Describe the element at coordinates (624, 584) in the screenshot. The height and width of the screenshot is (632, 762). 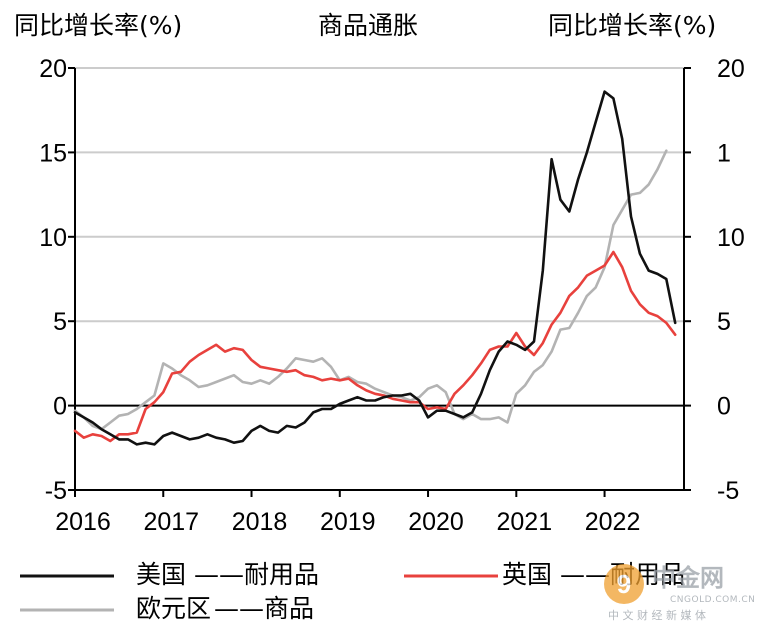
I see `watermark-logo-icon: 9` at that location.